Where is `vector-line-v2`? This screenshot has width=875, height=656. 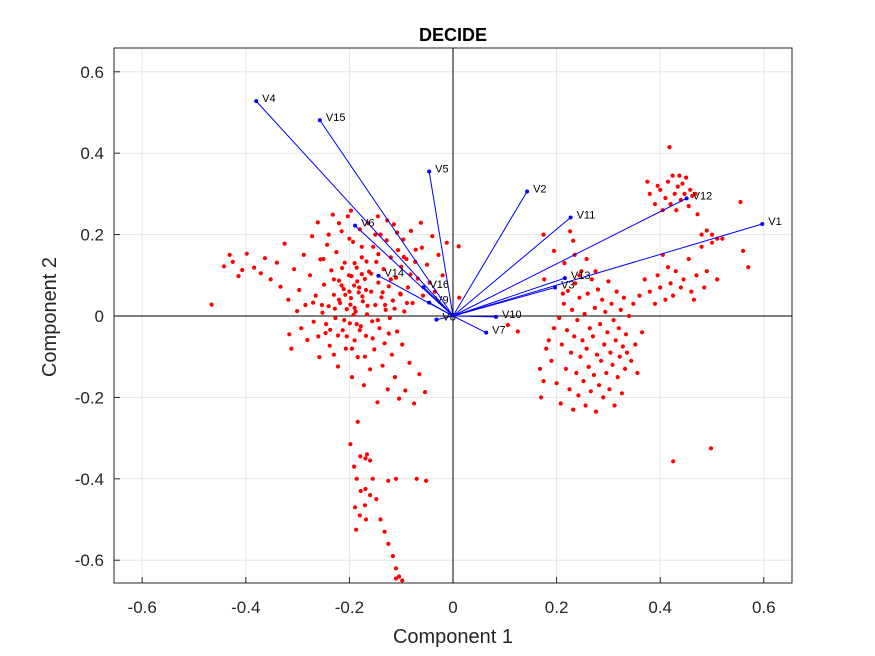 vector-line-v2 is located at coordinates (490, 254).